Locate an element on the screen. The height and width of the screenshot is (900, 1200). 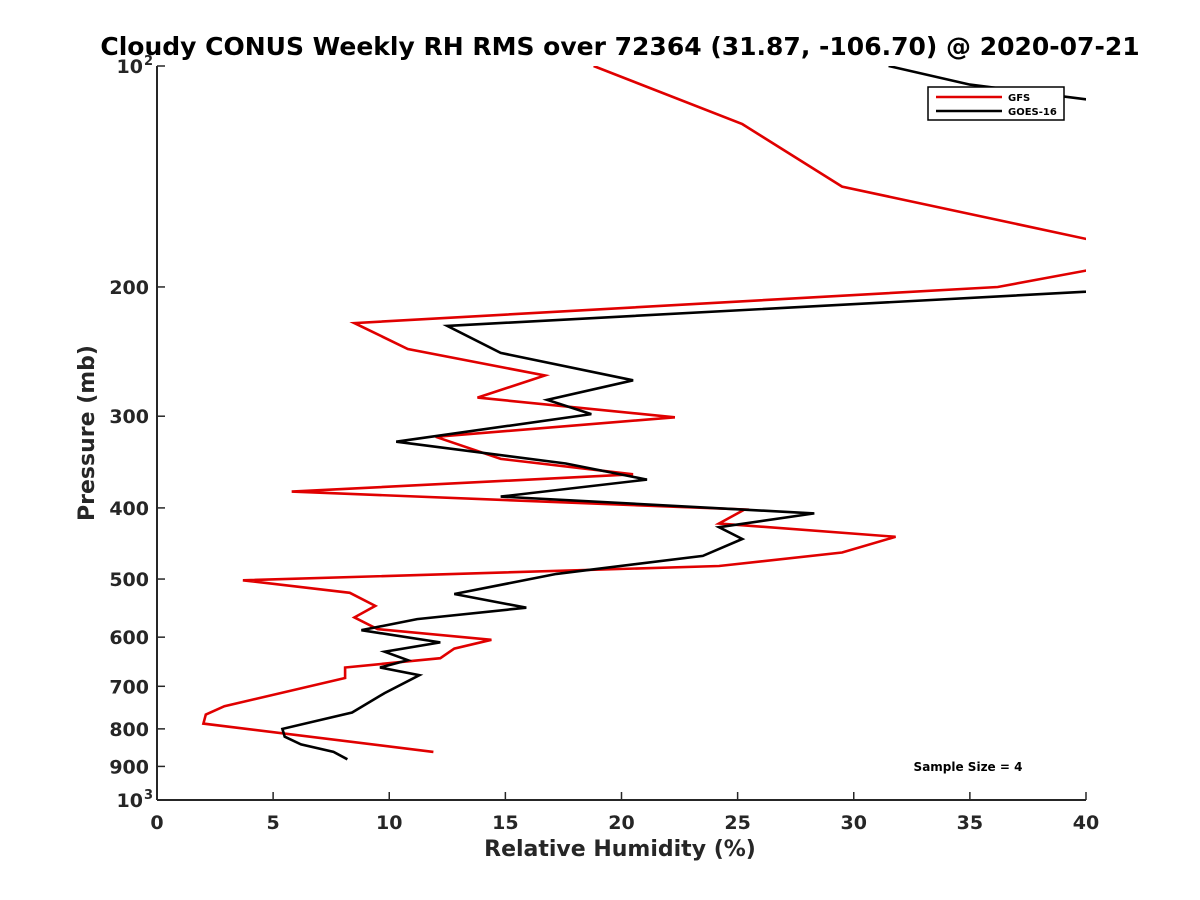
y-tick-exponent-100: 2 is located at coordinates (148, 61).